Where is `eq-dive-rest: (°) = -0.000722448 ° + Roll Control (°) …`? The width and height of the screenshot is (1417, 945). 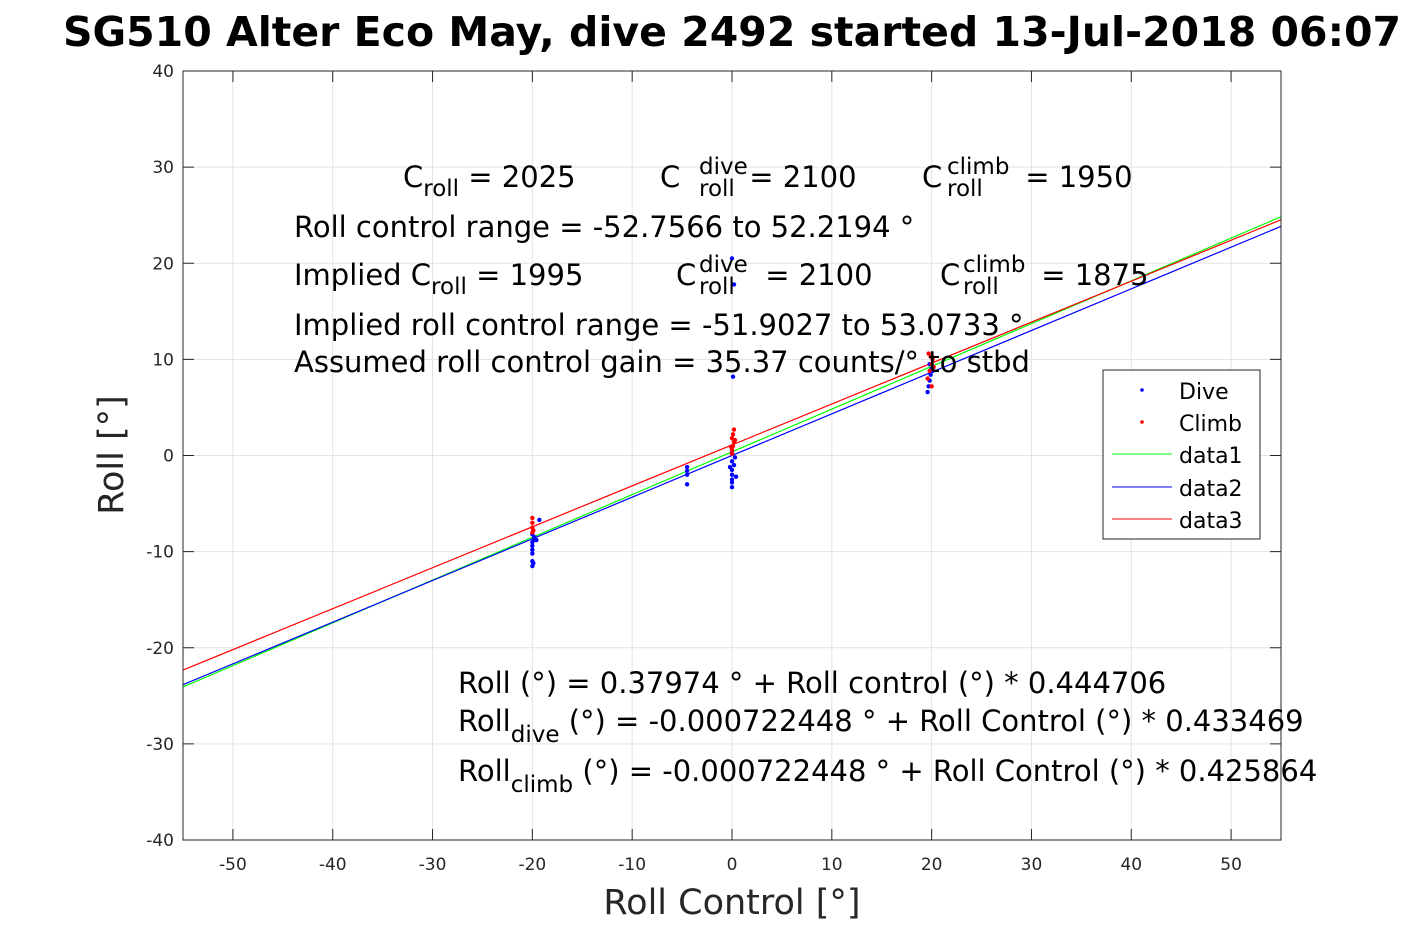
eq-dive-rest: (°) = -0.000722448 ° + Roll Control (°) … is located at coordinates (931, 721).